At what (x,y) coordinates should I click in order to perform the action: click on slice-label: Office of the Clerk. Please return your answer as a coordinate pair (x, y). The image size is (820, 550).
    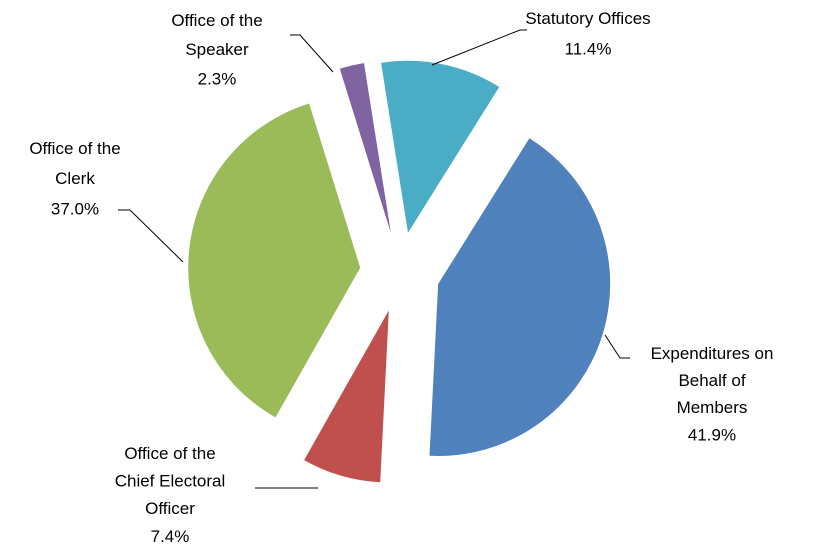
    Looking at the image, I should click on (74, 163).